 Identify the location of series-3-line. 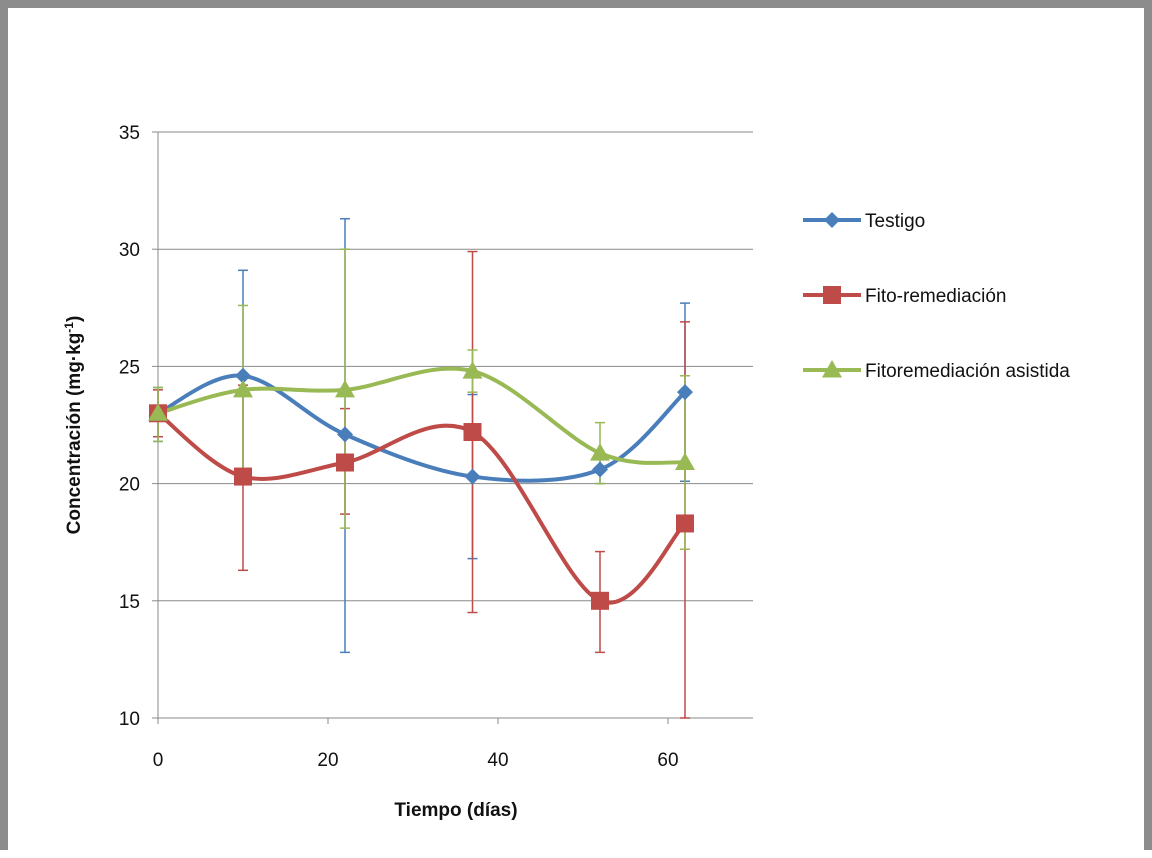
(421, 415).